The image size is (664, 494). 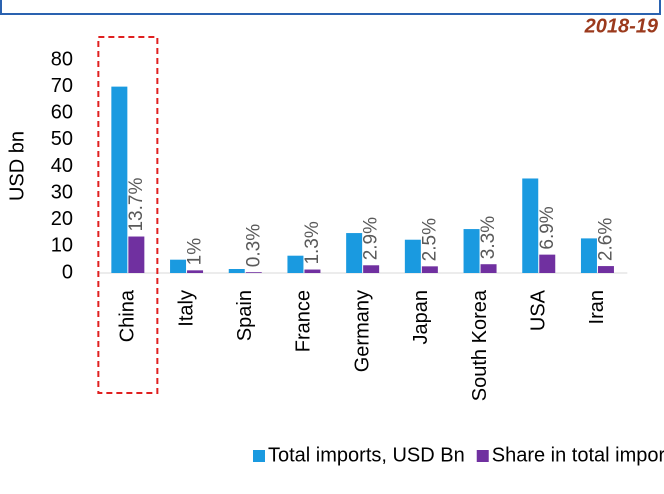 I want to click on value-label: 6.9%, so click(x=547, y=227).